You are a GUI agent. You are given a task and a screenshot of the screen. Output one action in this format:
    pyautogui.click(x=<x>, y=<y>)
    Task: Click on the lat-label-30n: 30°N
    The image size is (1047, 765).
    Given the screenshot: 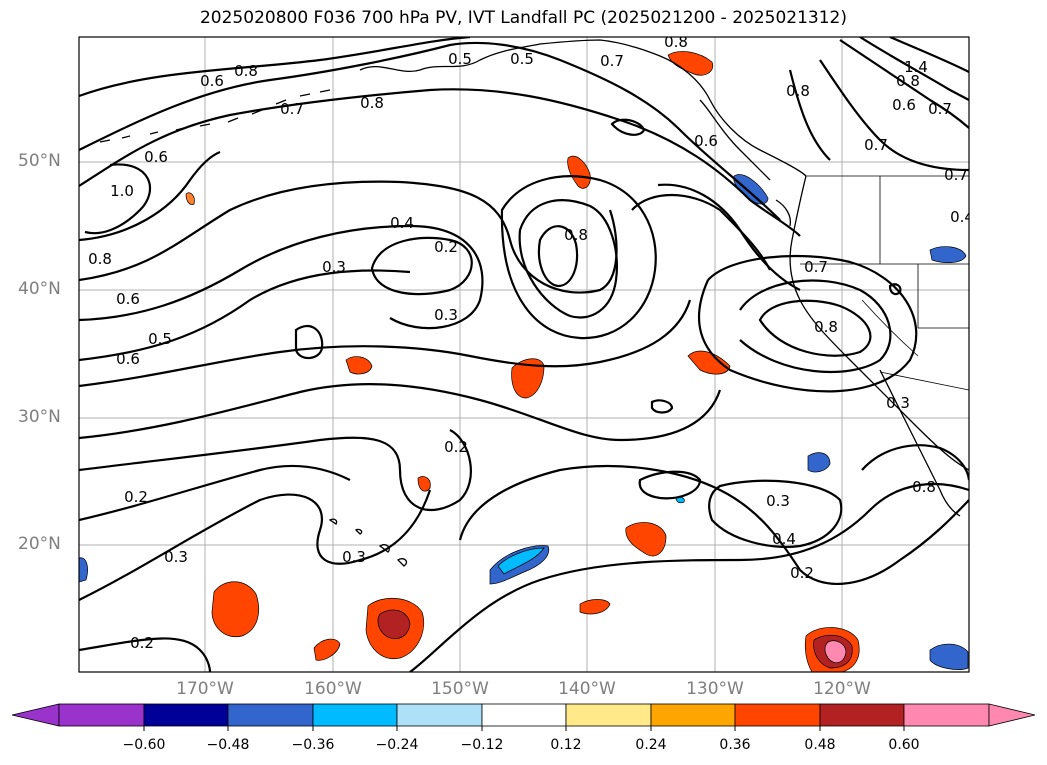 What is the action you would take?
    pyautogui.click(x=39, y=417)
    